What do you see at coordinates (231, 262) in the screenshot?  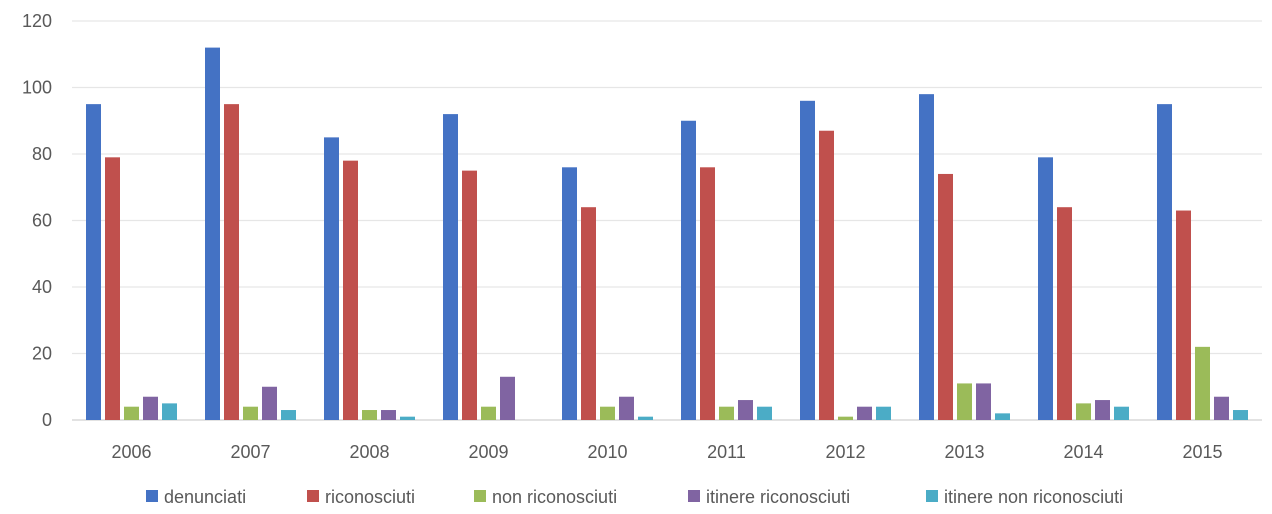 I see `bar-riconosciuti-2007` at bounding box center [231, 262].